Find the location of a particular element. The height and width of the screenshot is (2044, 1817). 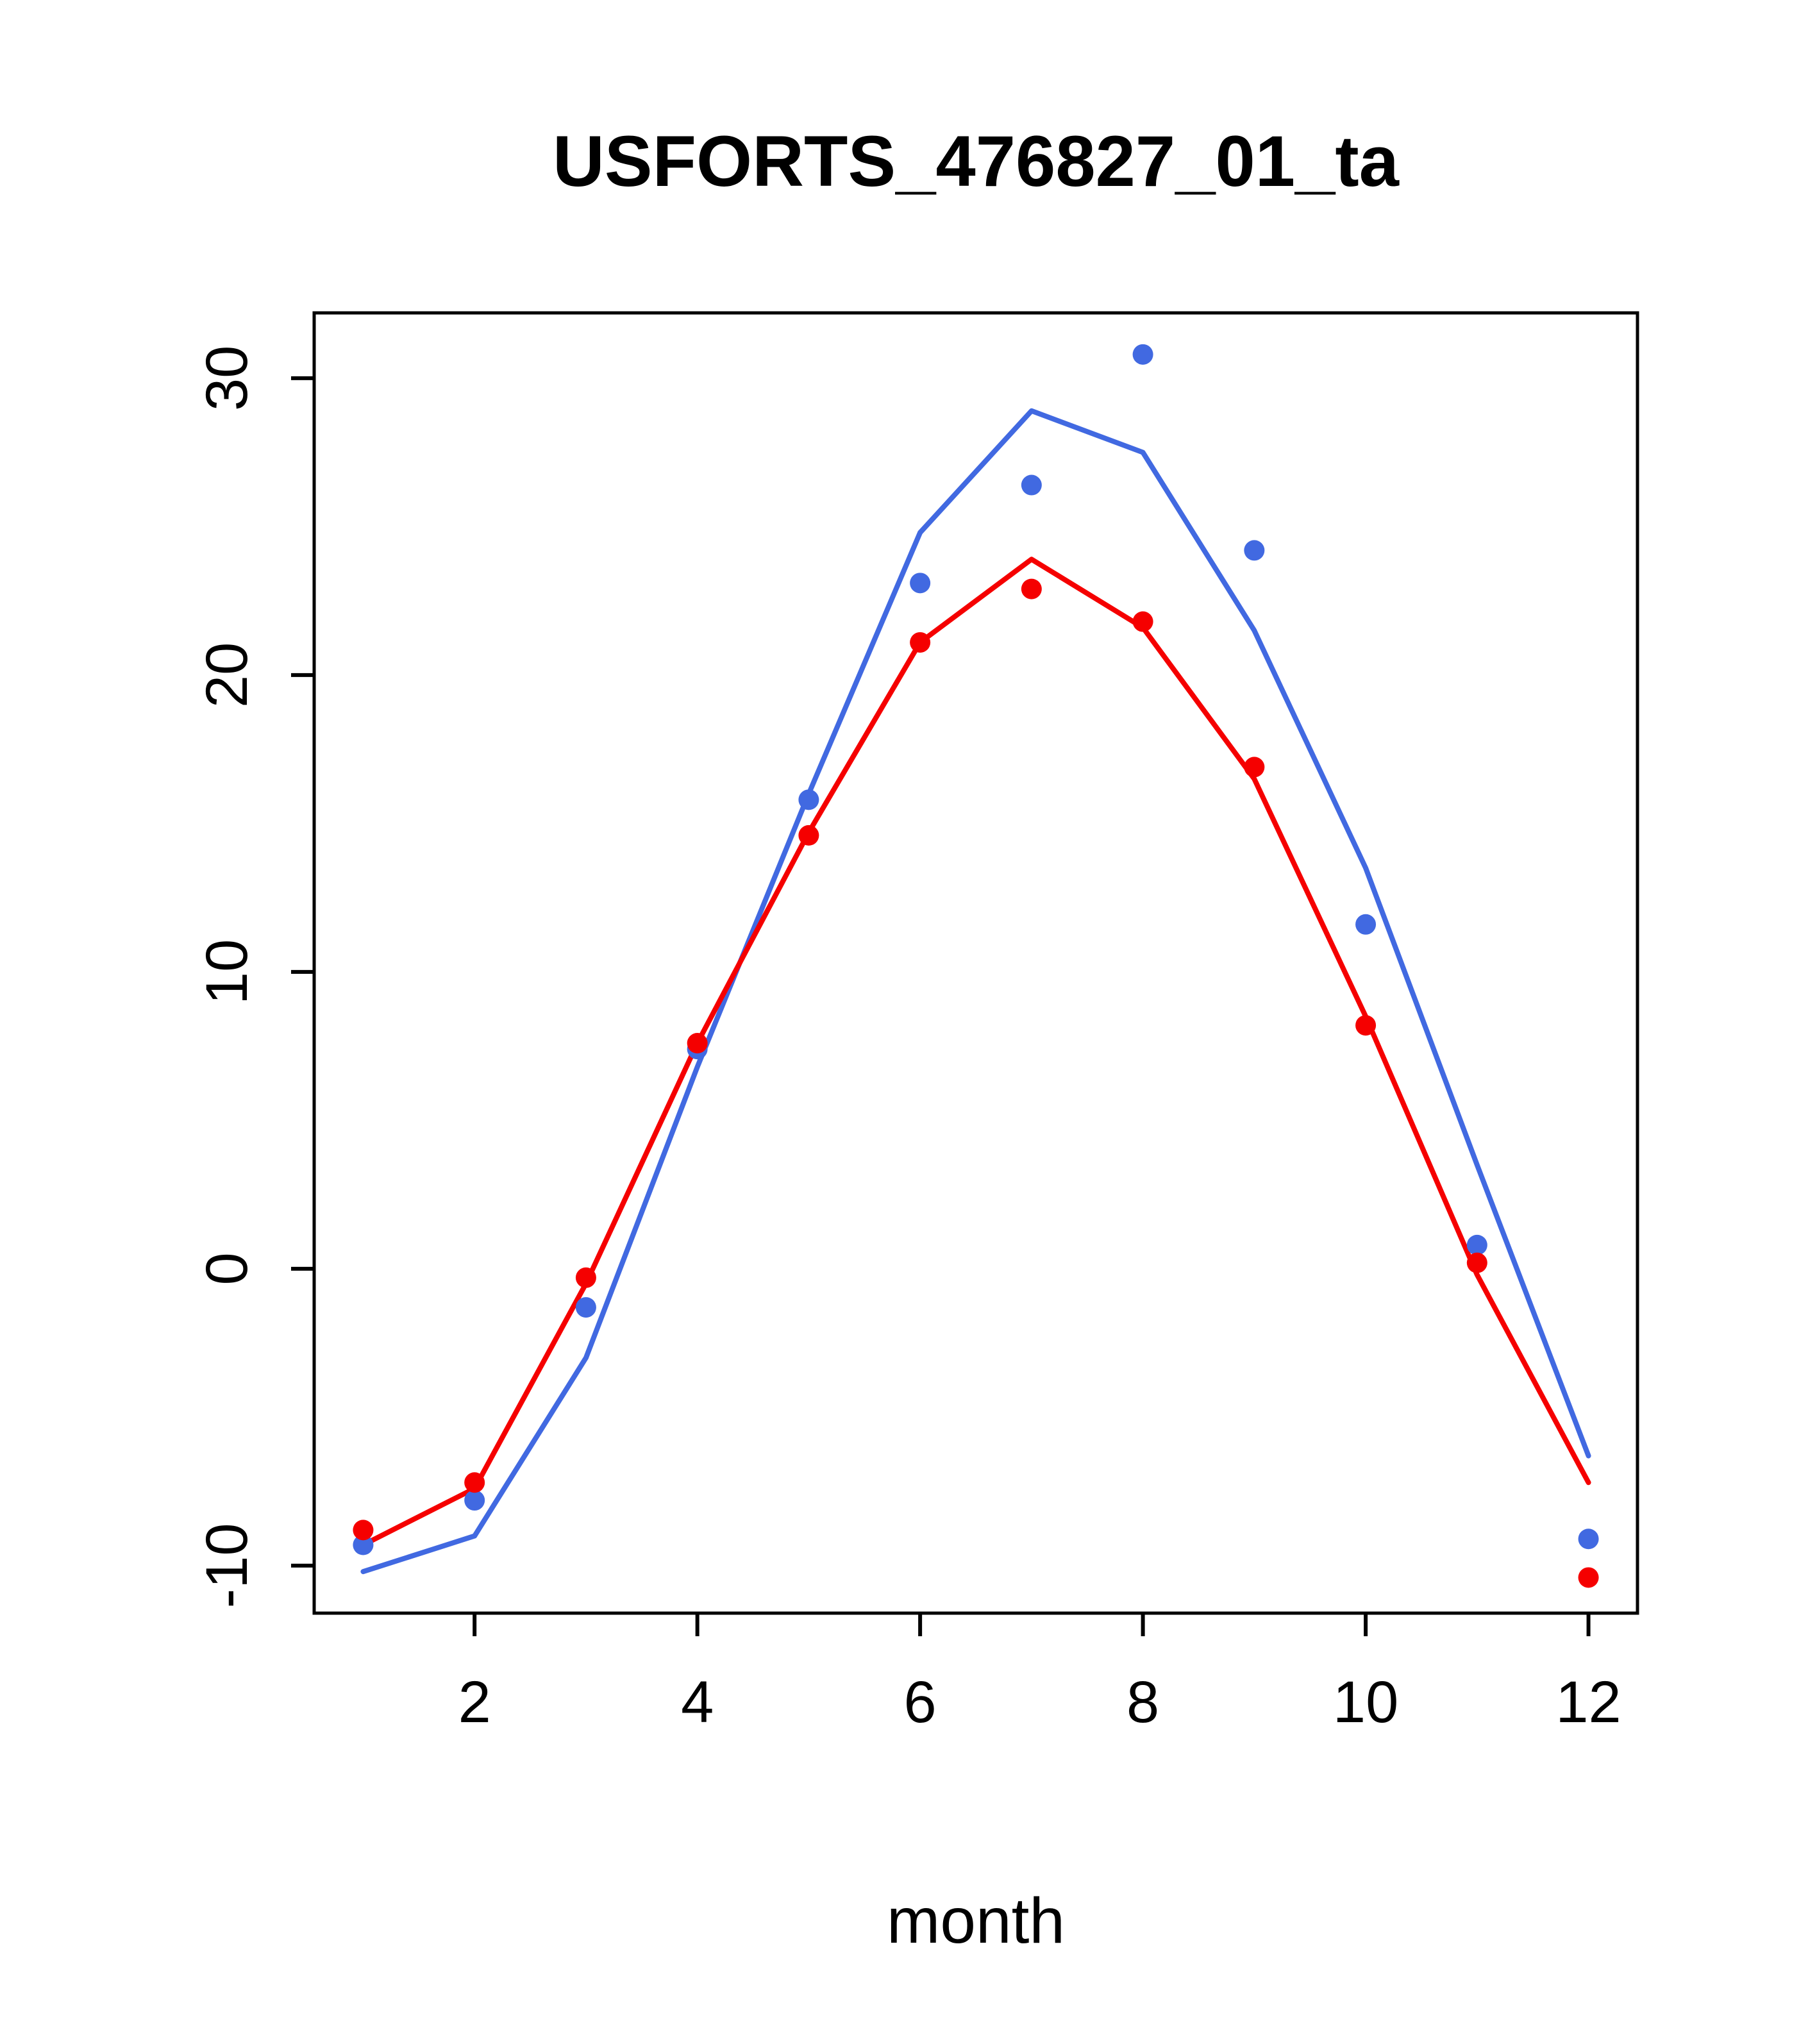

x-axis-title: month is located at coordinates (976, 1921).